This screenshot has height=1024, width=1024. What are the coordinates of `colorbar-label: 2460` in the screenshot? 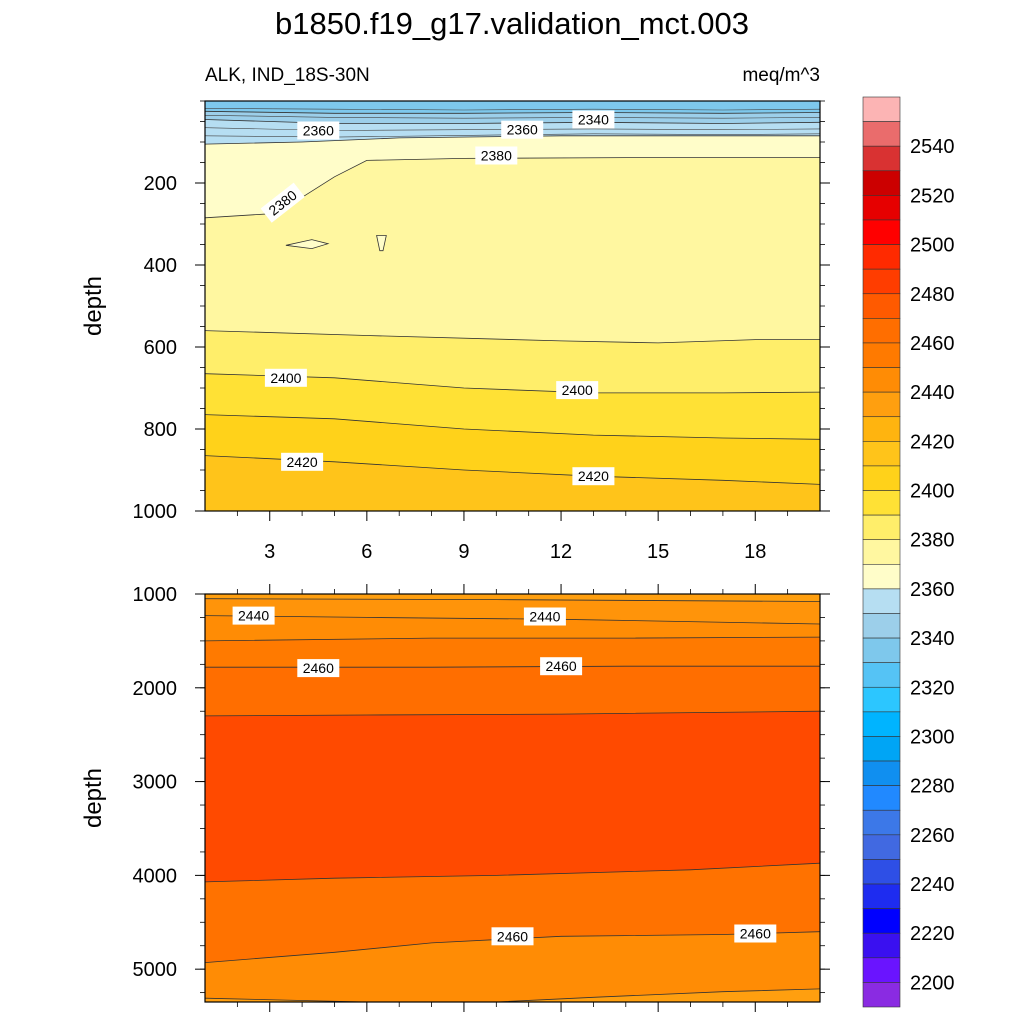 It's located at (932, 344).